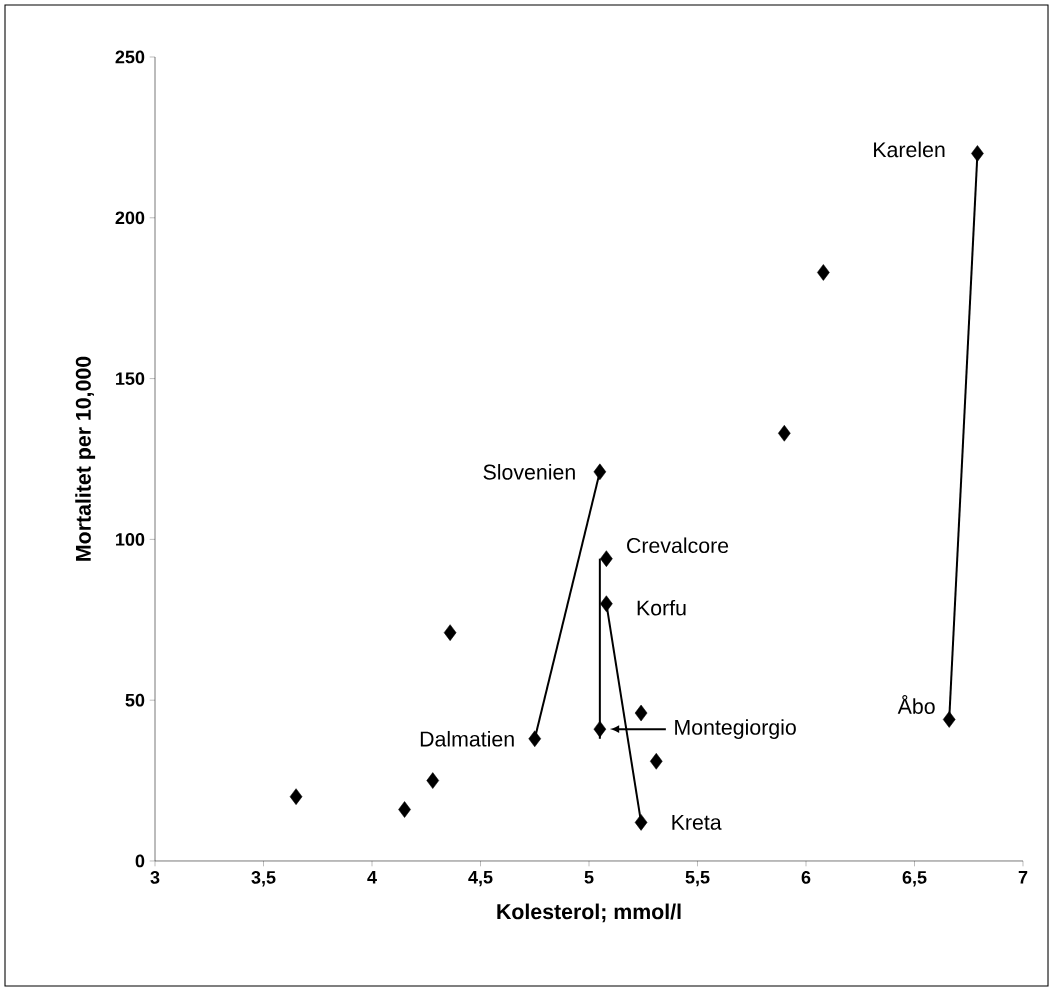 The height and width of the screenshot is (991, 1053). I want to click on x-tick-label: 5,5, so click(697, 879).